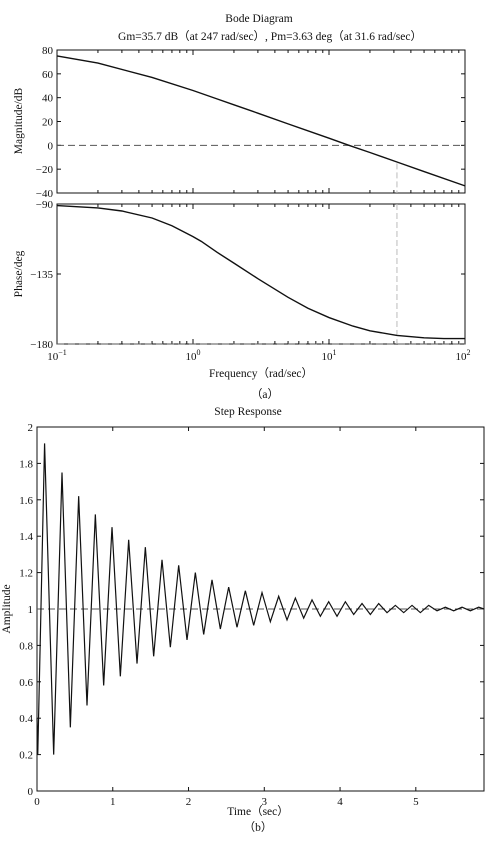 The width and height of the screenshot is (503, 842). What do you see at coordinates (19, 273) in the screenshot?
I see `phase-axis-label: Phase/deg` at bounding box center [19, 273].